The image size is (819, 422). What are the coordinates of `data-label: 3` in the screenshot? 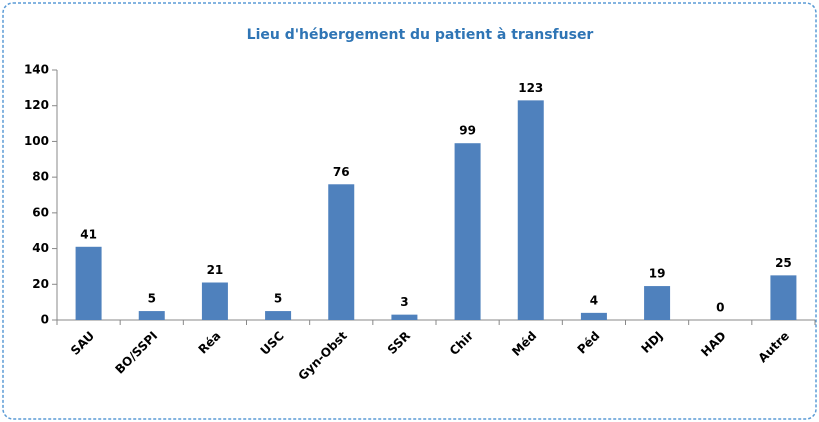 It's located at (404, 302).